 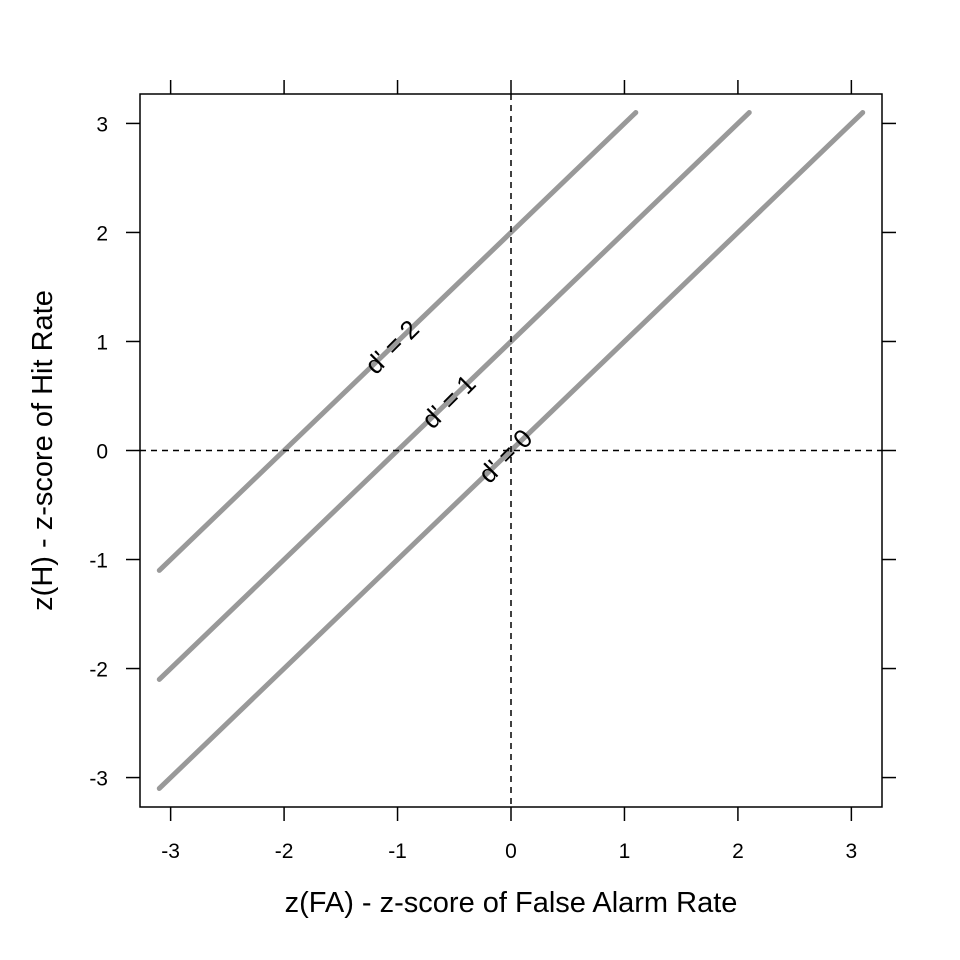 I want to click on x-tick-label: -3, so click(x=170, y=851).